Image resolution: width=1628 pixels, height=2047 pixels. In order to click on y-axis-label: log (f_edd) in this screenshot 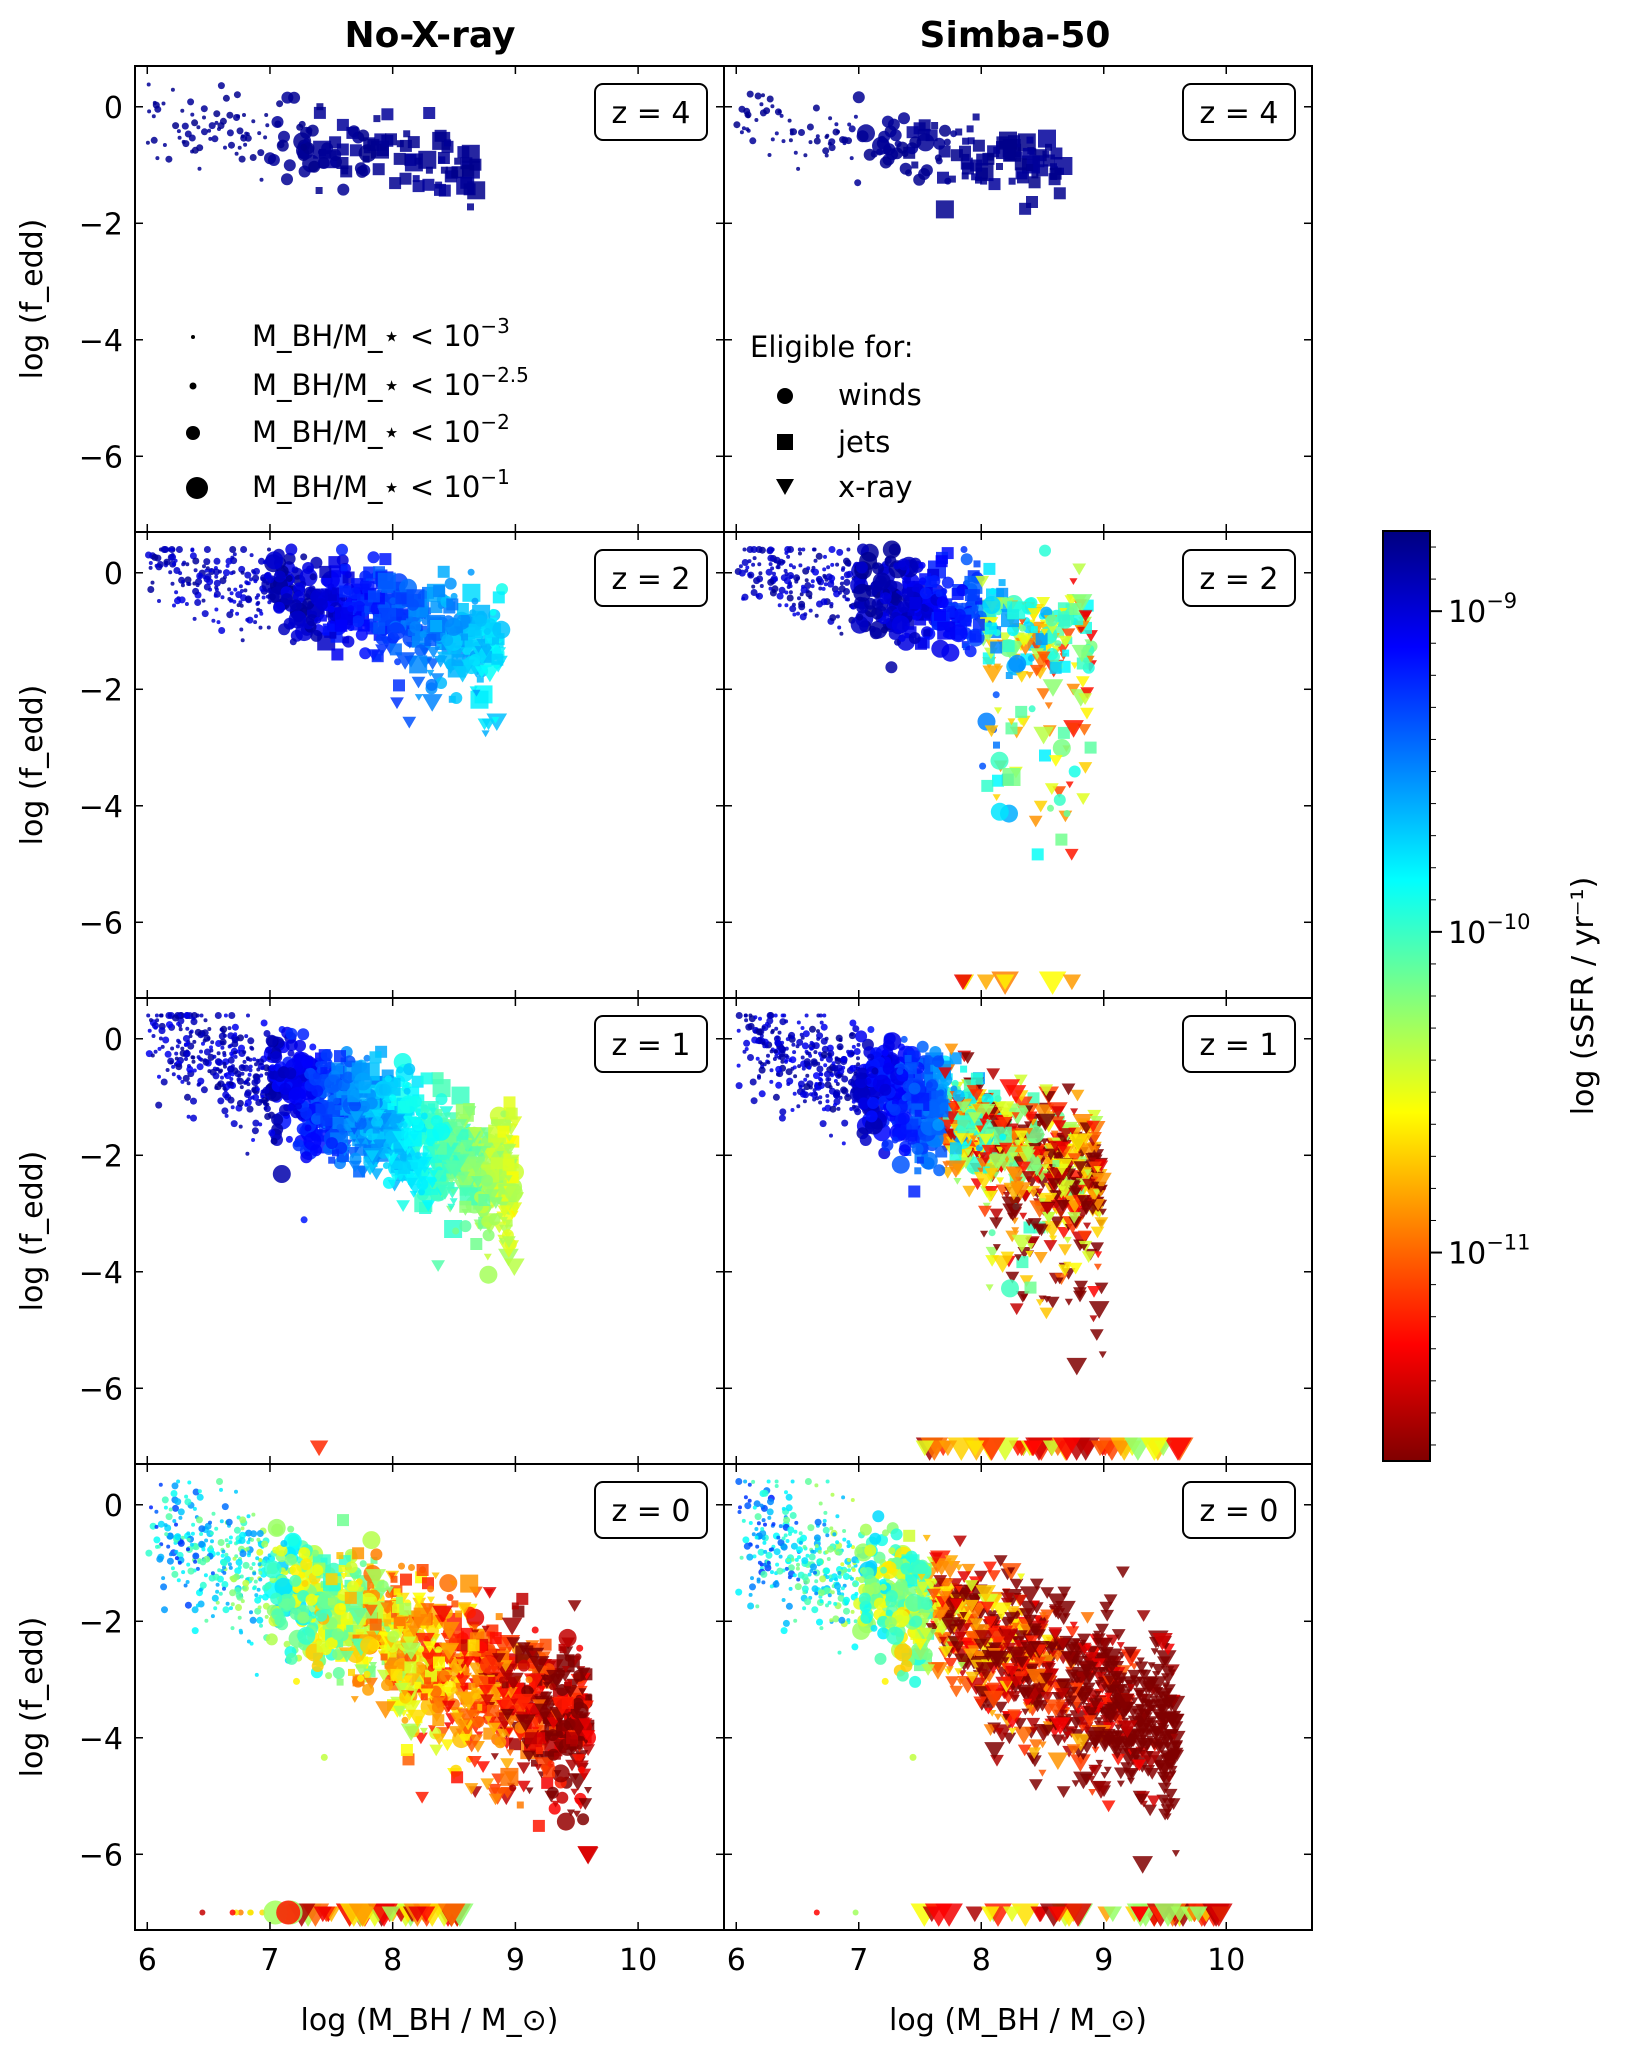, I will do `click(32, 1231)`.